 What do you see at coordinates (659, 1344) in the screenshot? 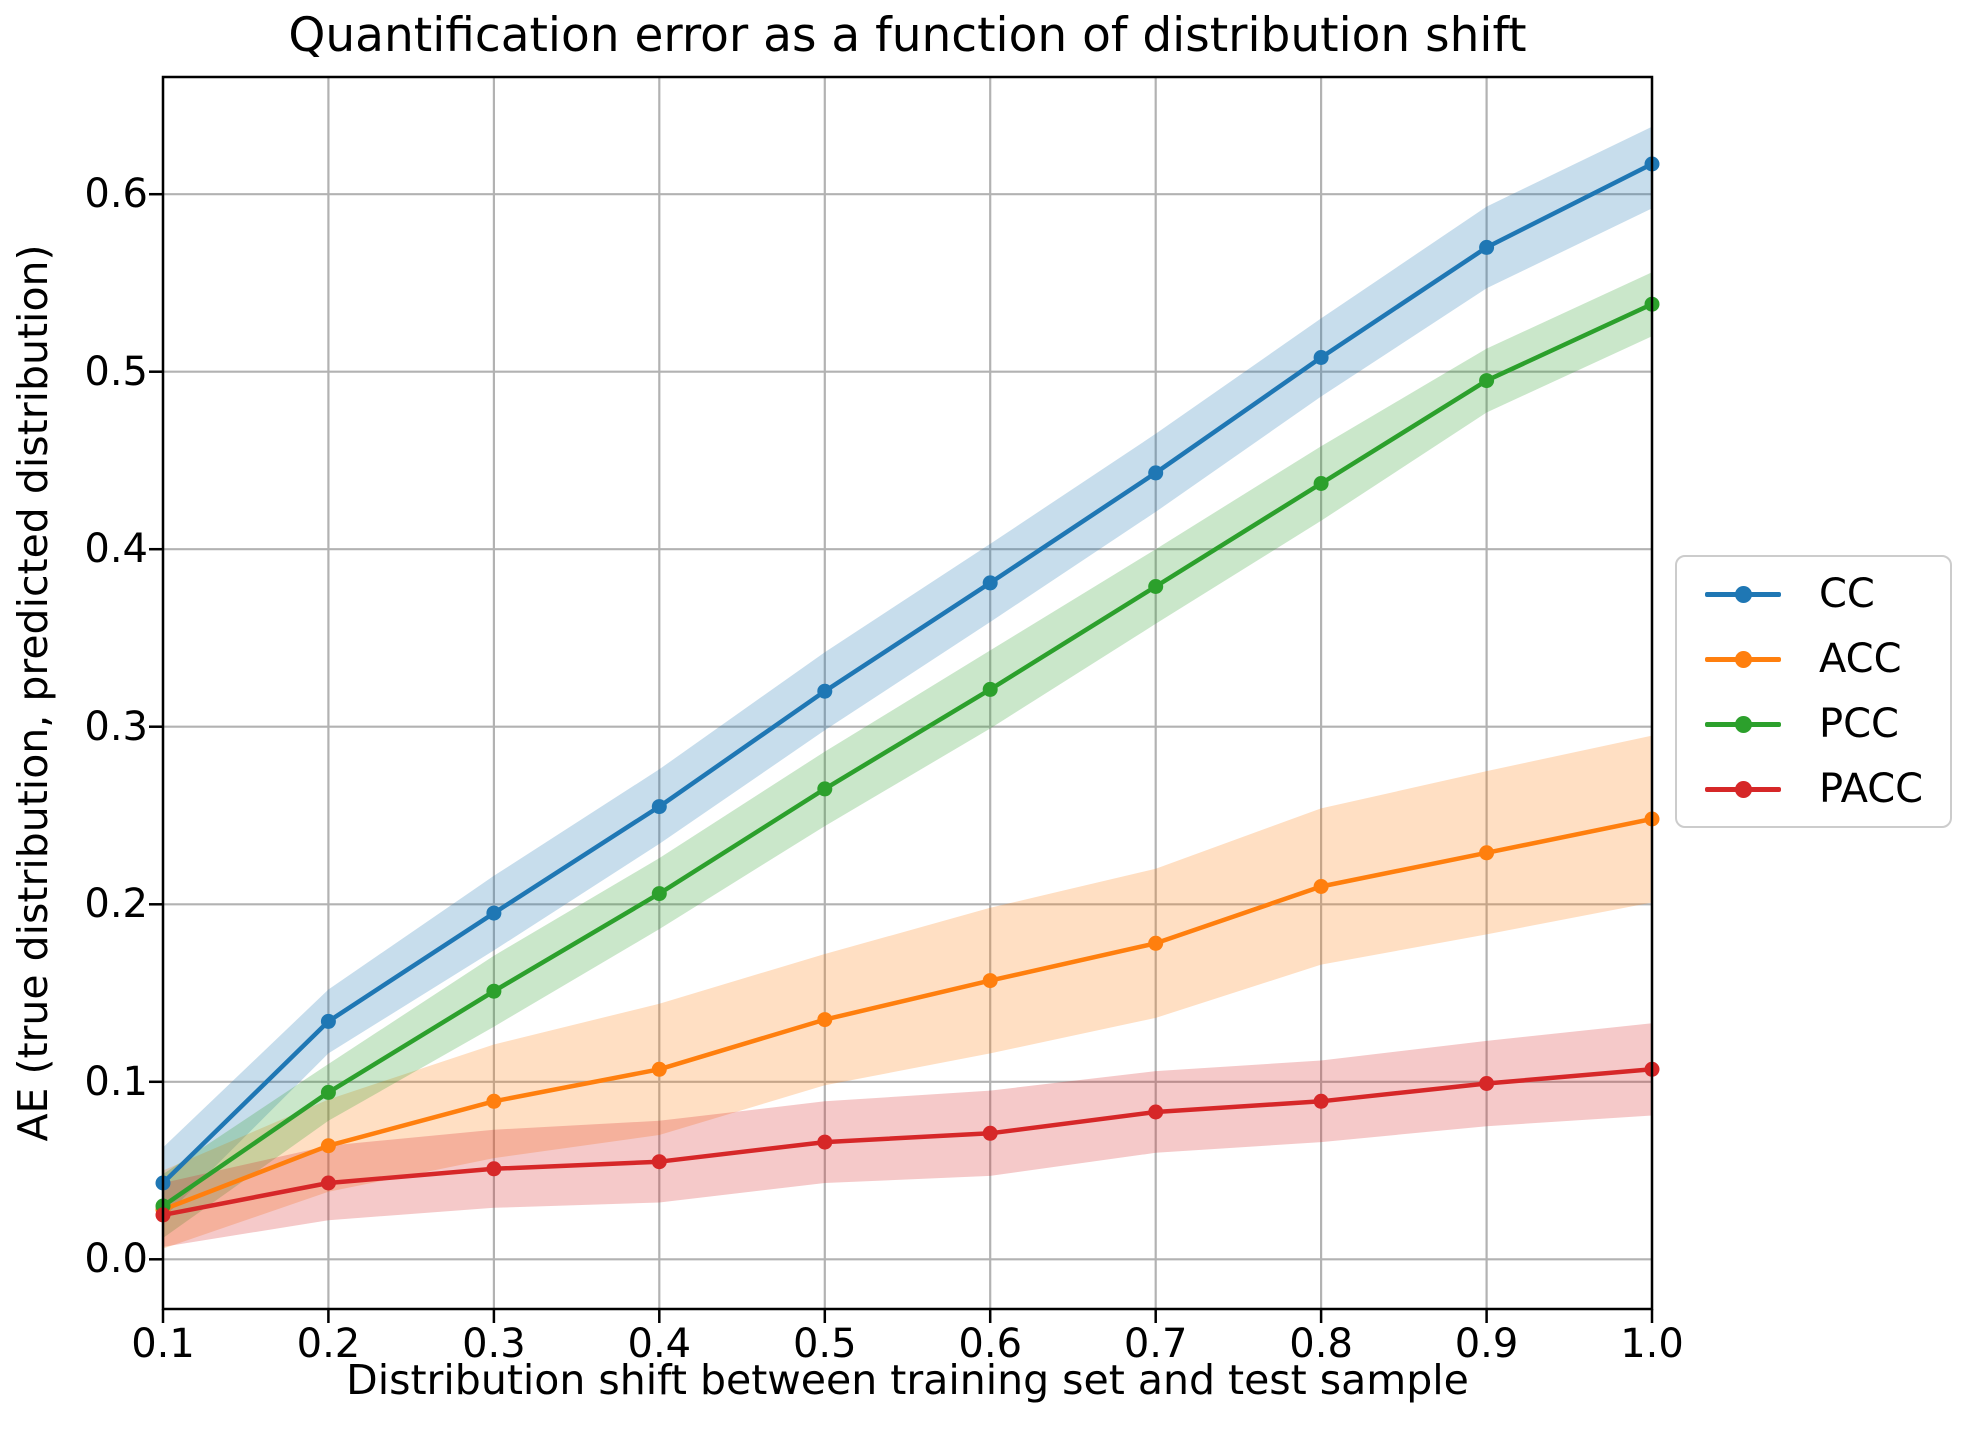
I see `x-tick-label: 0.4` at bounding box center [659, 1344].